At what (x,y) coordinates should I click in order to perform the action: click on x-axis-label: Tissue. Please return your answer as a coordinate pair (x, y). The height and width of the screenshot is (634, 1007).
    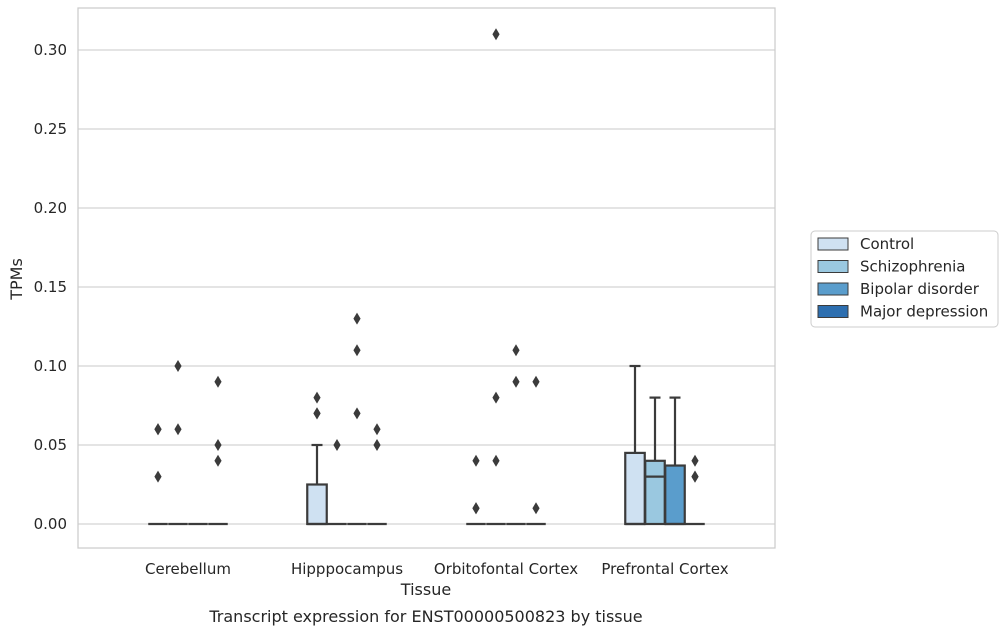
    Looking at the image, I should click on (425, 589).